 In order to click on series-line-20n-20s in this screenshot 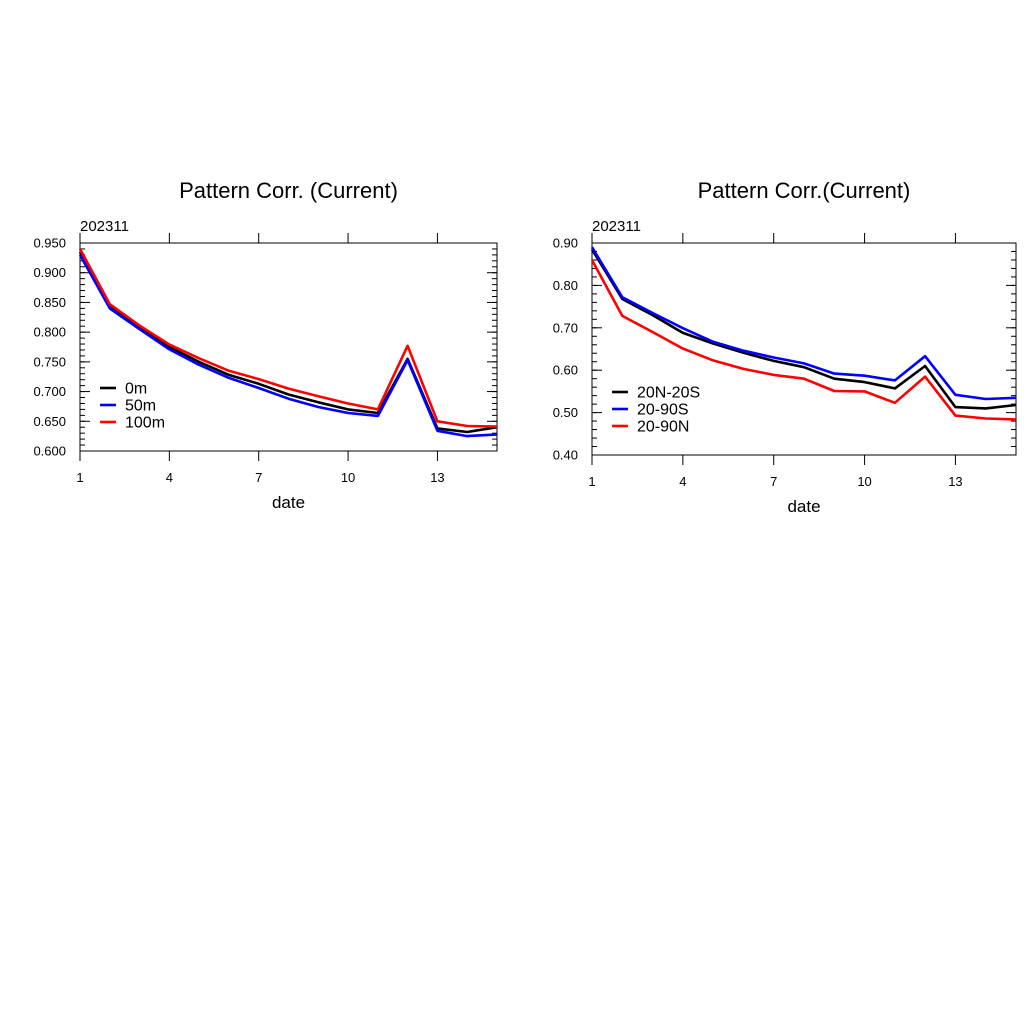, I will do `click(803, 329)`.